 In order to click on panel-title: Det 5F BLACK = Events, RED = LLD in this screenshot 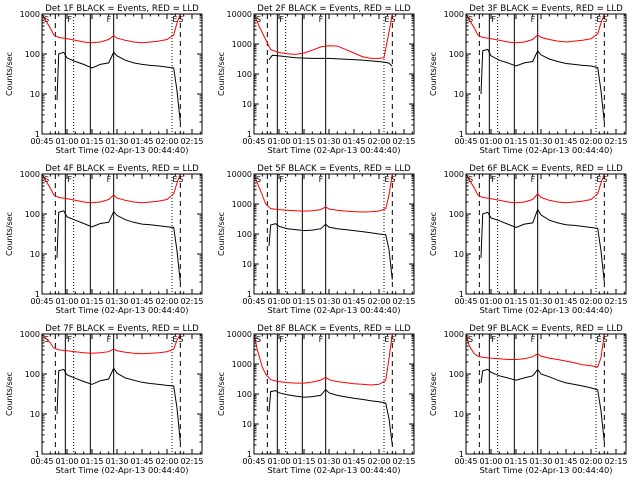, I will do `click(334, 169)`.